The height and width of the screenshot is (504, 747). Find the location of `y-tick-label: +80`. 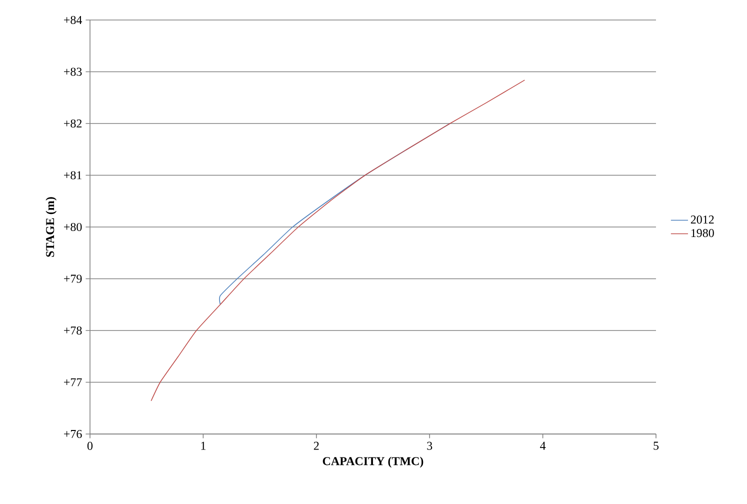

y-tick-label: +80 is located at coordinates (73, 227).